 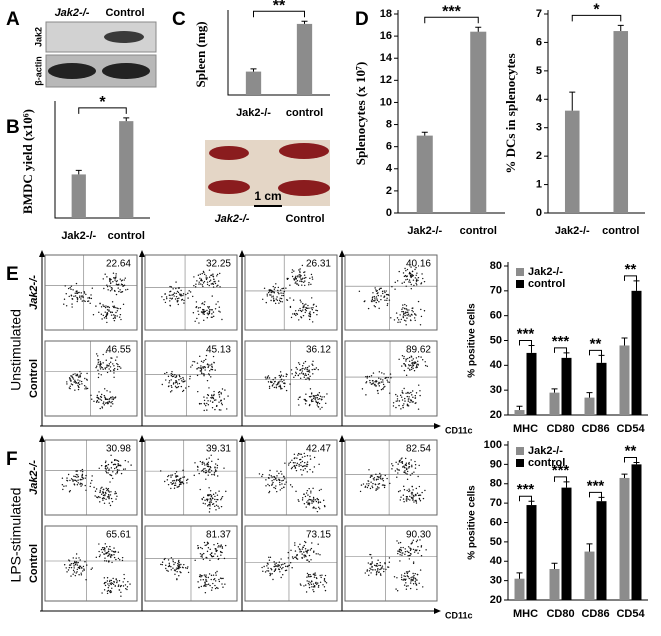 I want to click on legend-label: control, so click(x=546, y=463).